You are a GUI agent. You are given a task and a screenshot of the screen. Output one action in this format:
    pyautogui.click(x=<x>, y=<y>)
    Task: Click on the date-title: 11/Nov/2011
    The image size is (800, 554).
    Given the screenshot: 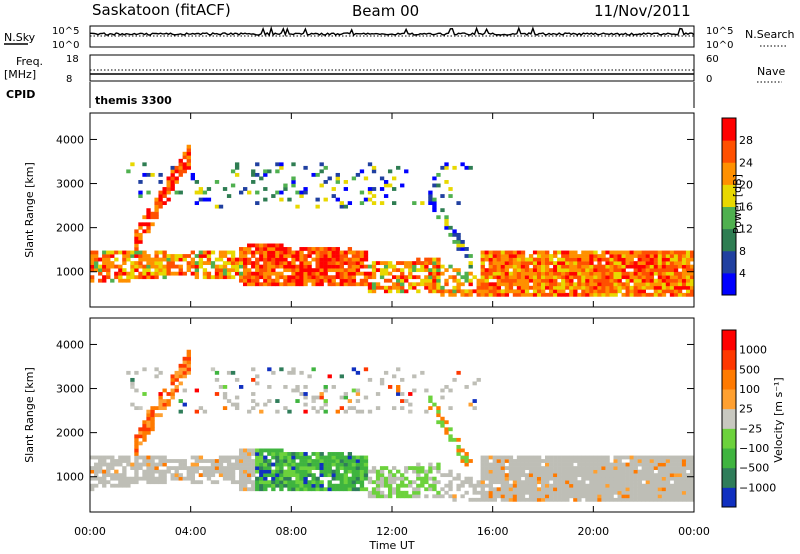 What is the action you would take?
    pyautogui.click(x=642, y=11)
    